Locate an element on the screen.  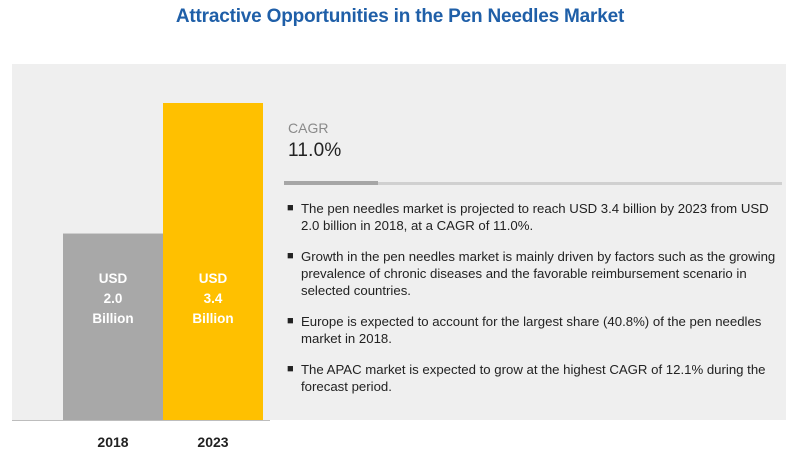
bar-2018 is located at coordinates (113, 326).